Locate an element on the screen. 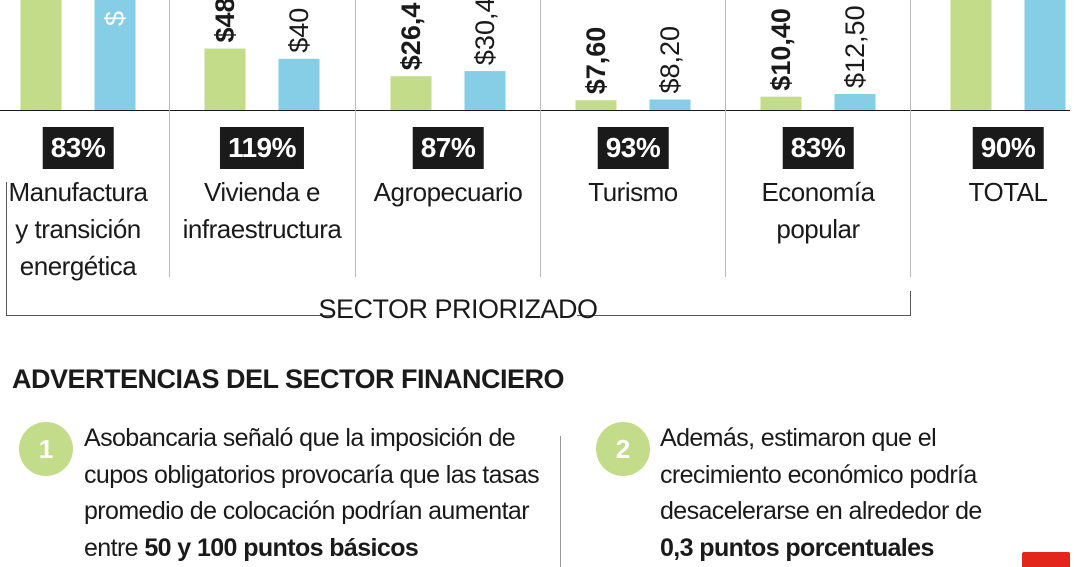  brand-logo is located at coordinates (1046, 559).